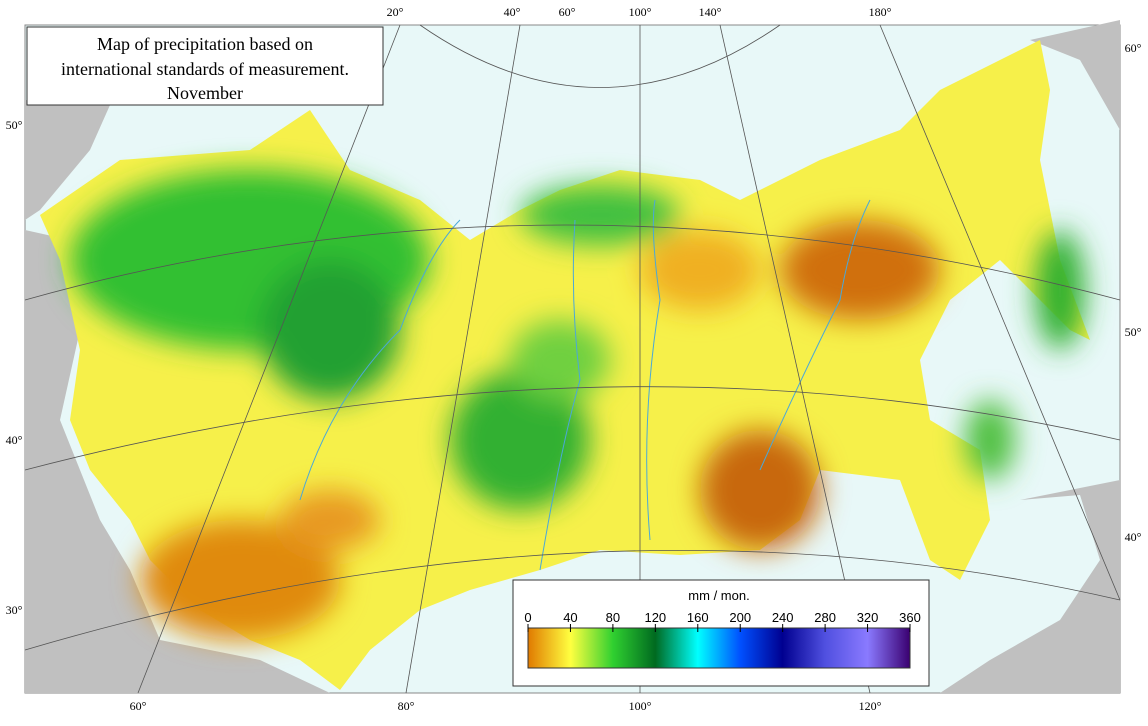 The width and height of the screenshot is (1148, 726). I want to click on legend-tick-label: 120, so click(655, 617).